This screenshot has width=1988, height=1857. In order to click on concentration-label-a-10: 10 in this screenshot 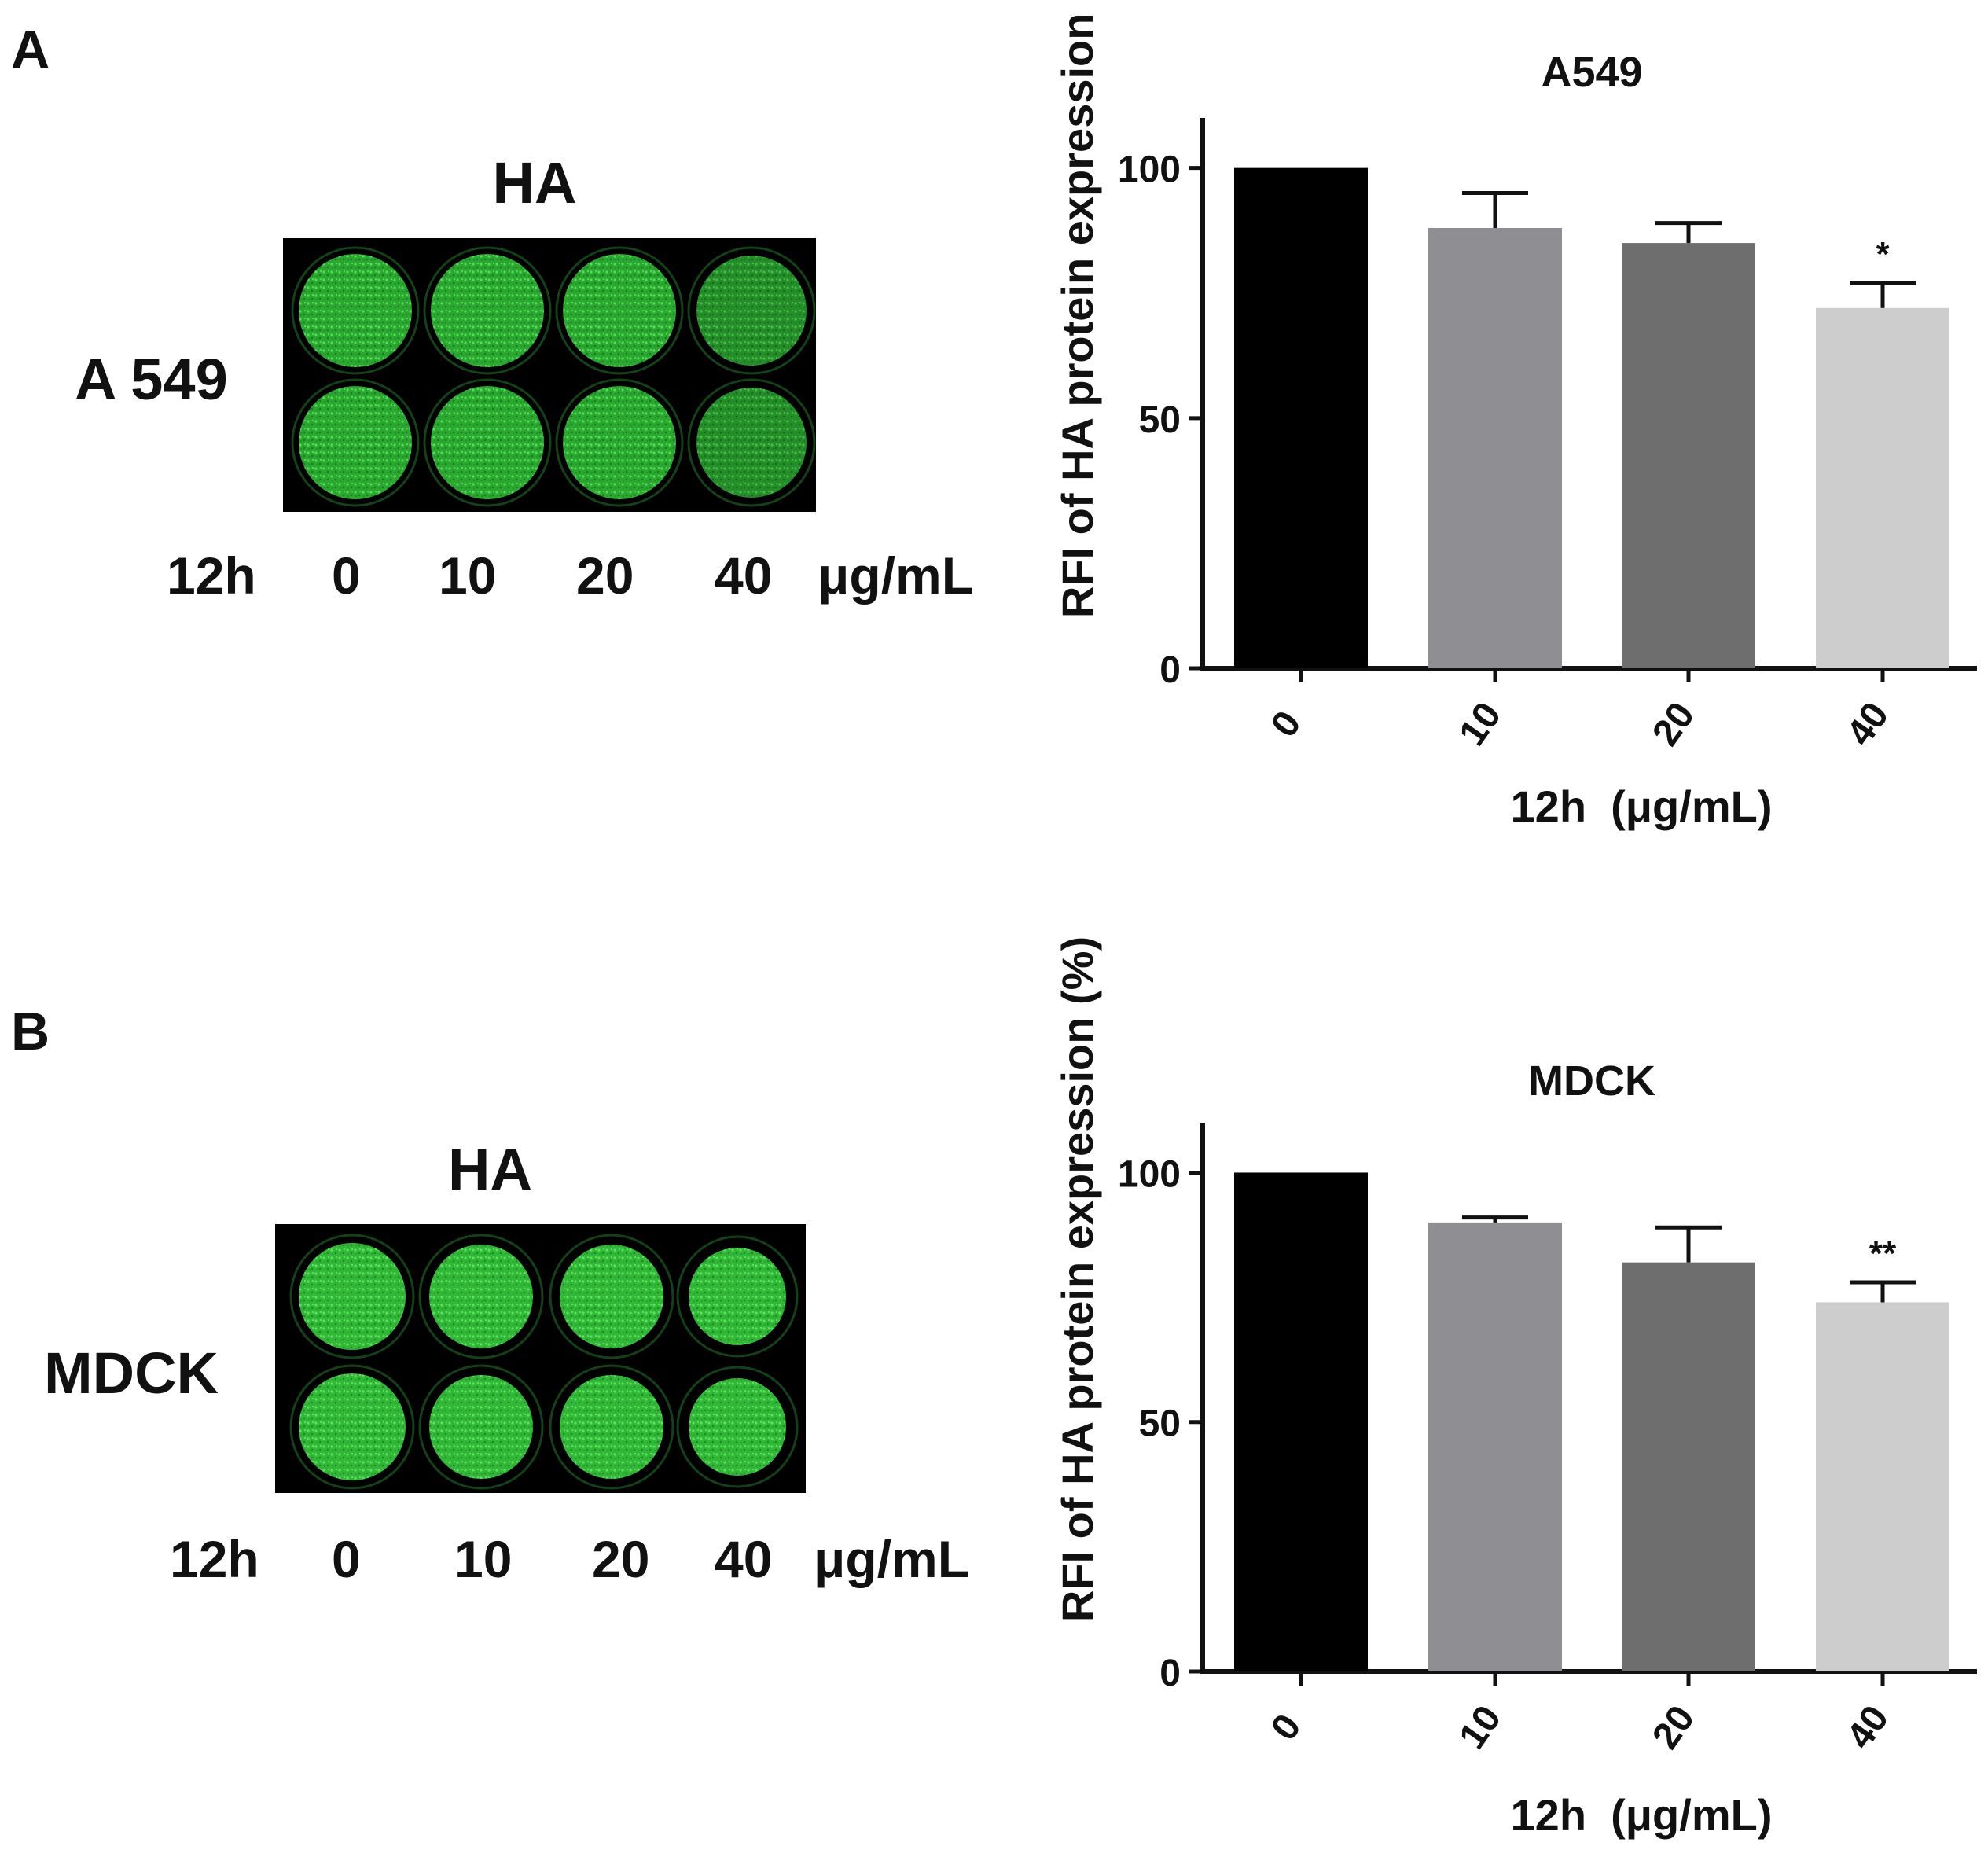, I will do `click(468, 575)`.